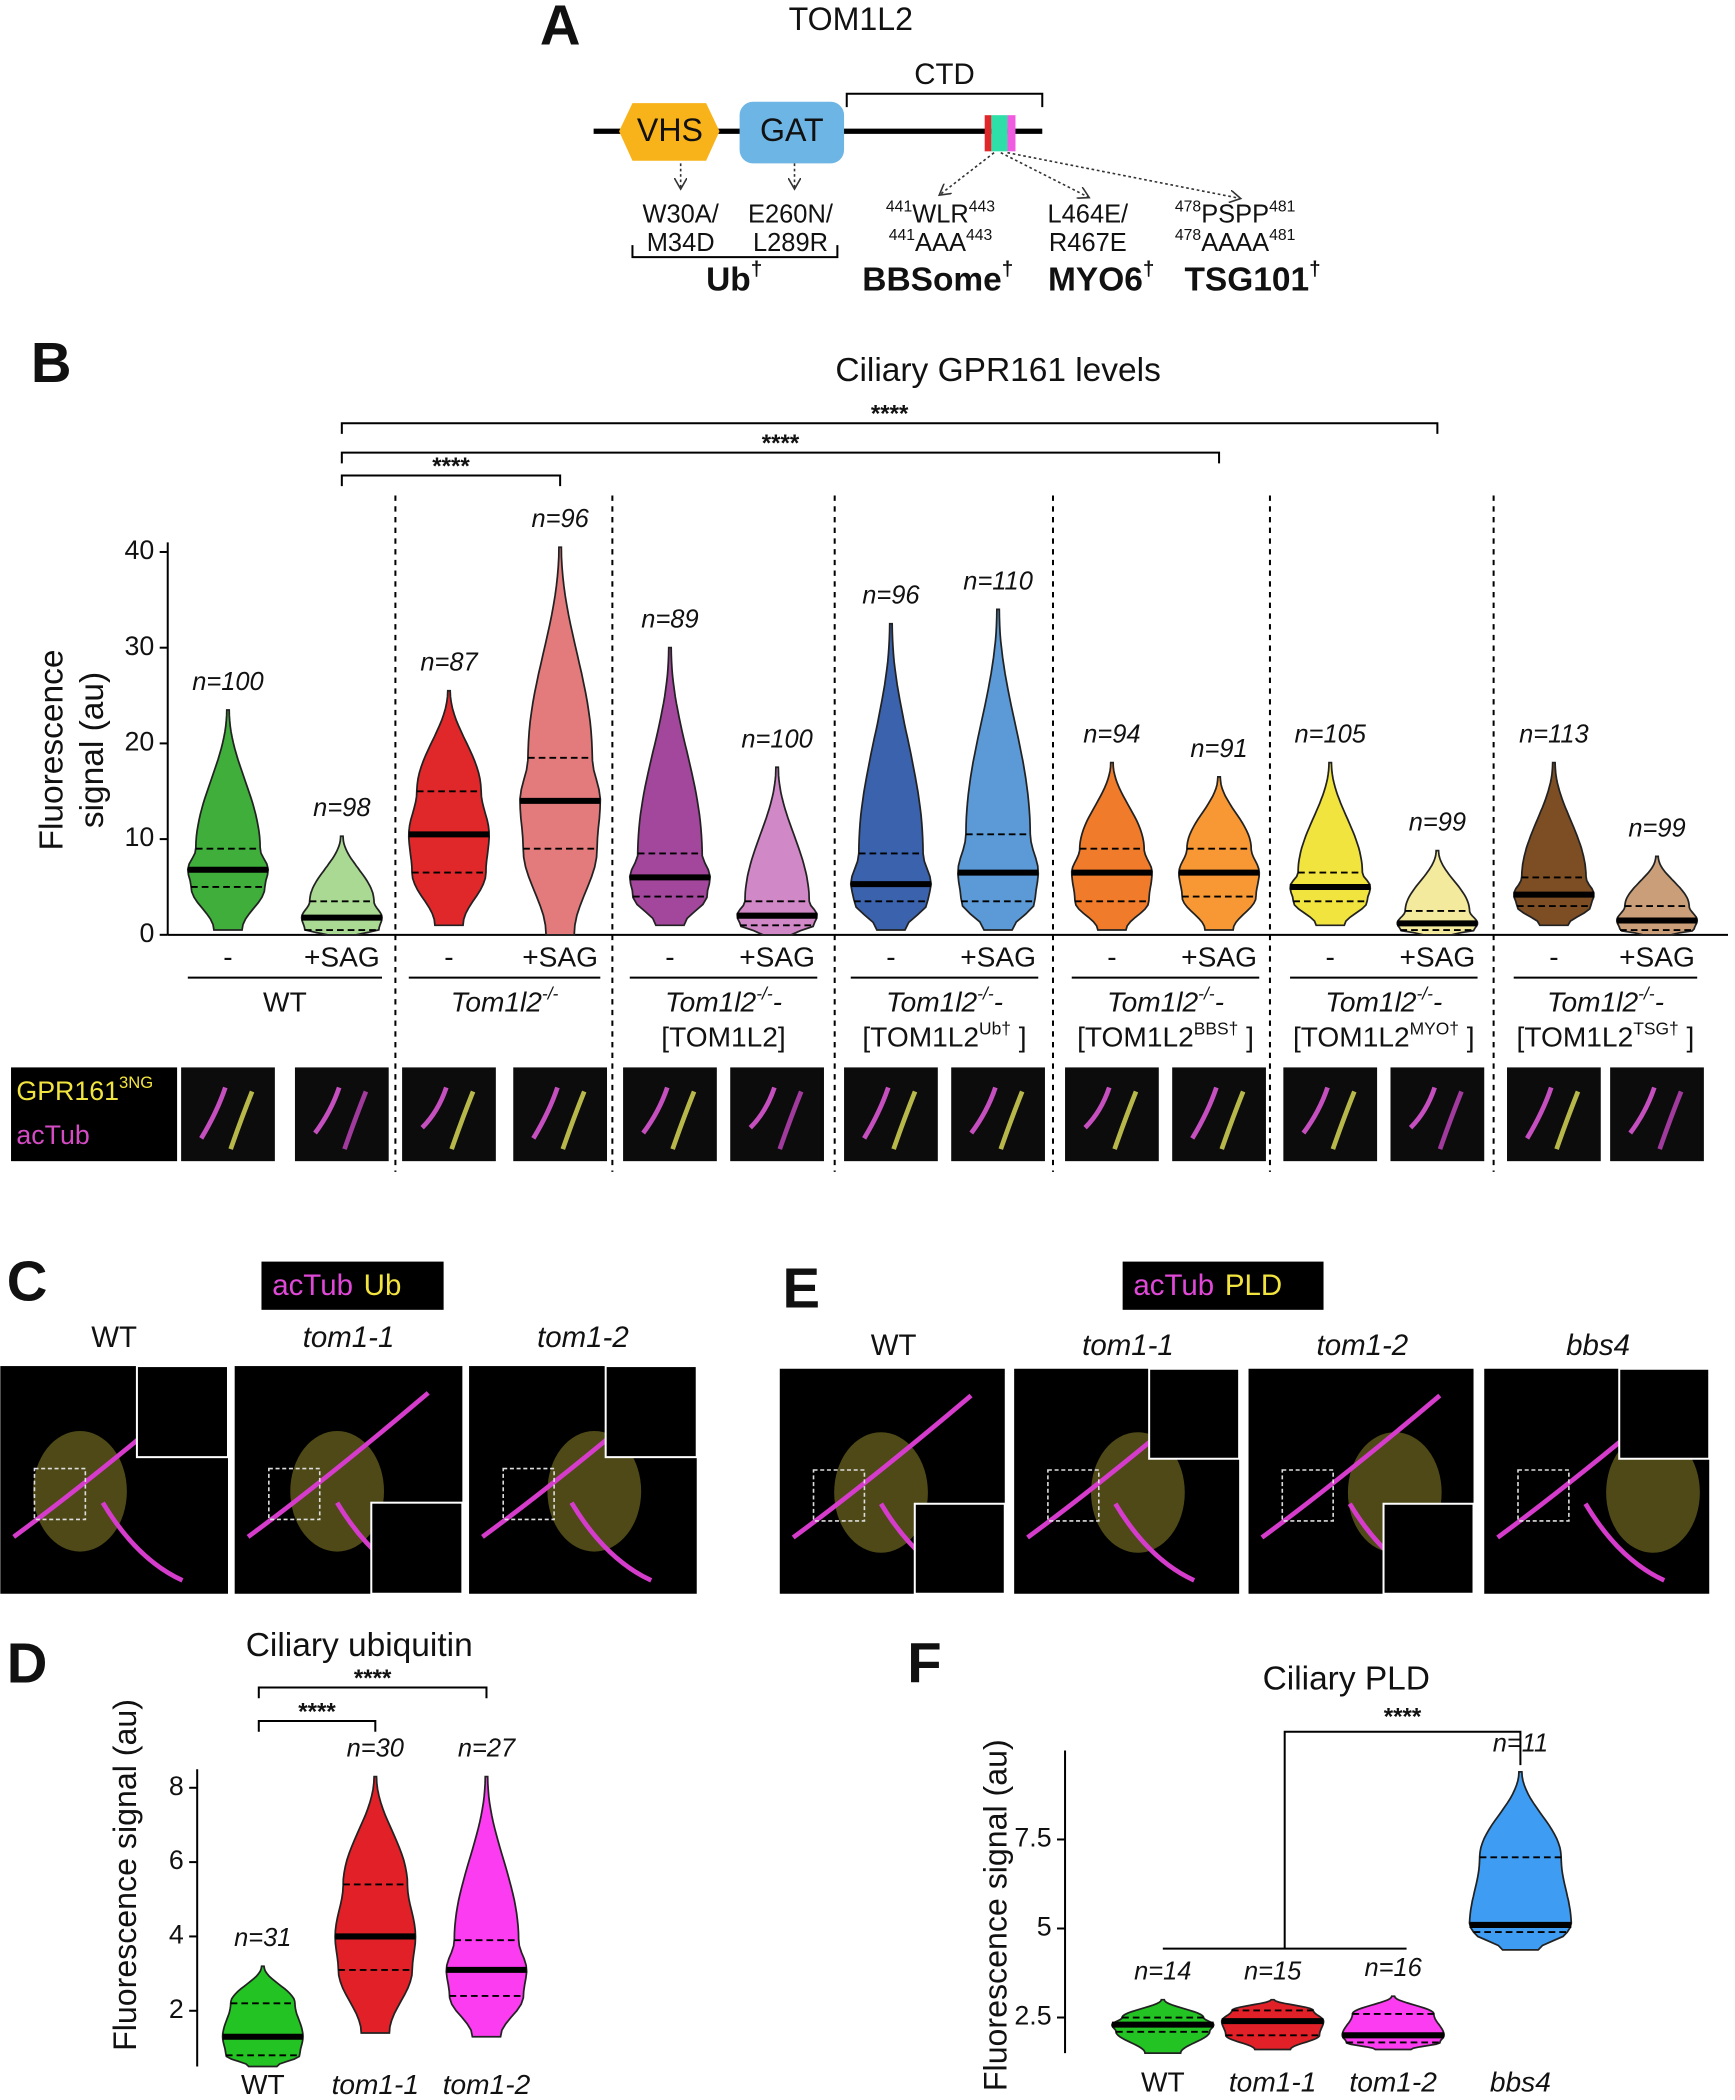  Describe the element at coordinates (1128, 1345) in the screenshot. I see `sample-label: tom1-1` at that location.